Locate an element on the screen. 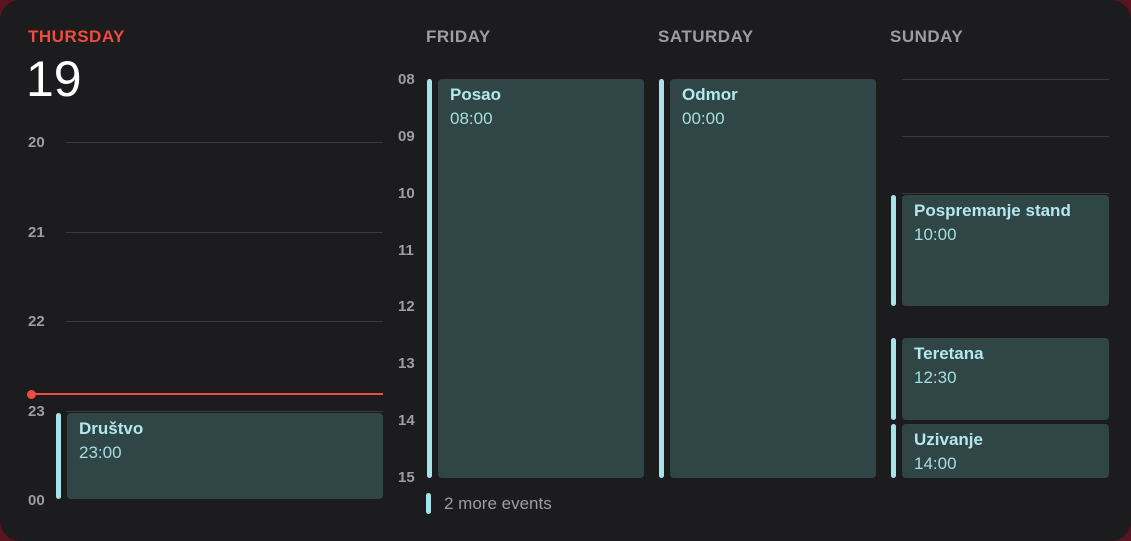 The image size is (1131, 541). hour-label: 13 is located at coordinates (406, 363).